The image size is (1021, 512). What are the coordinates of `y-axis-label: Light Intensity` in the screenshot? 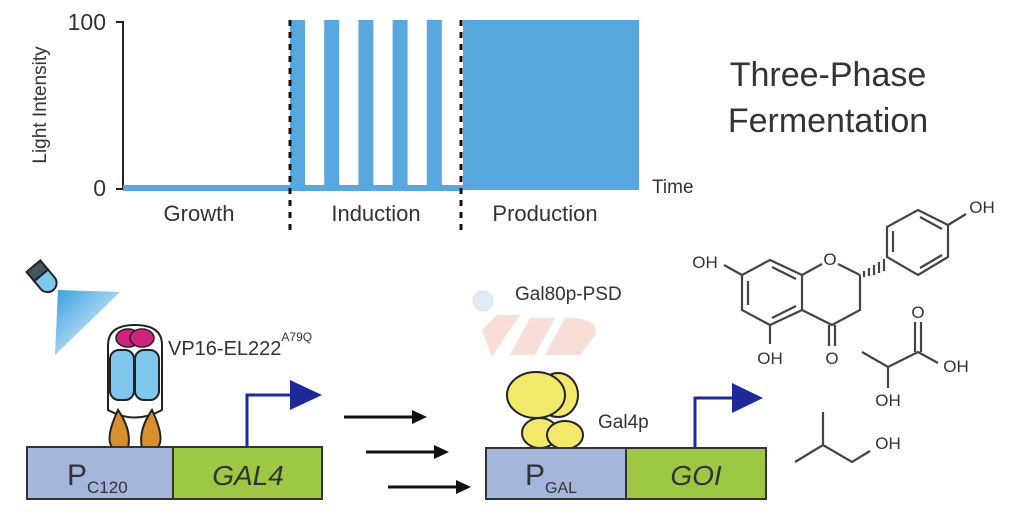 It's located at (40, 105).